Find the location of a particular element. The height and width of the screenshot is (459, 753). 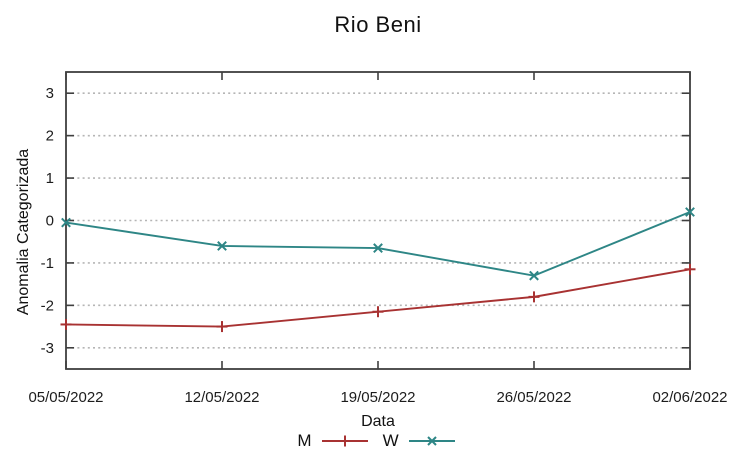

series-W-line is located at coordinates (378, 244).